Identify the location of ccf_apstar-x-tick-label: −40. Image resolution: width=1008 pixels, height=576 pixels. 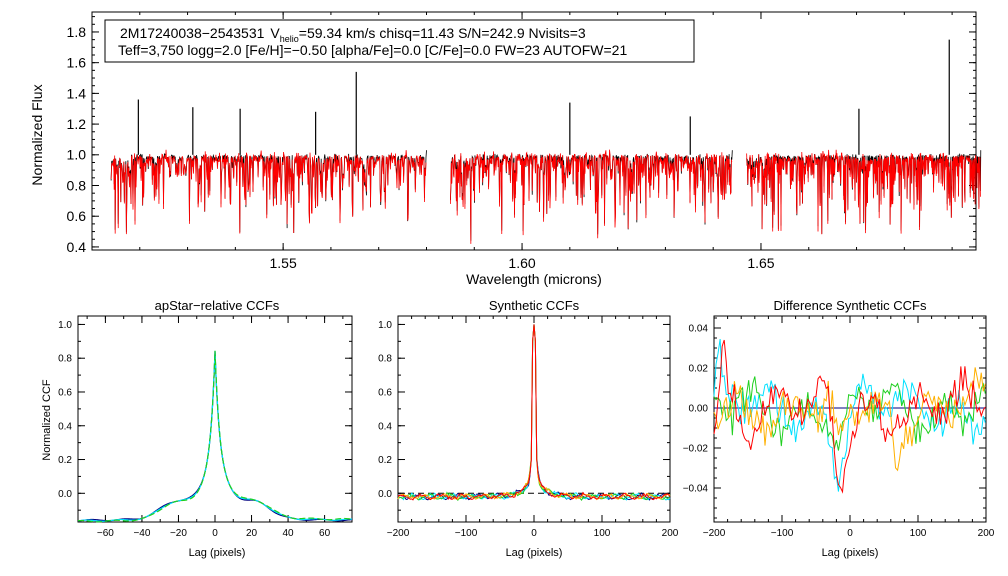
(141, 533).